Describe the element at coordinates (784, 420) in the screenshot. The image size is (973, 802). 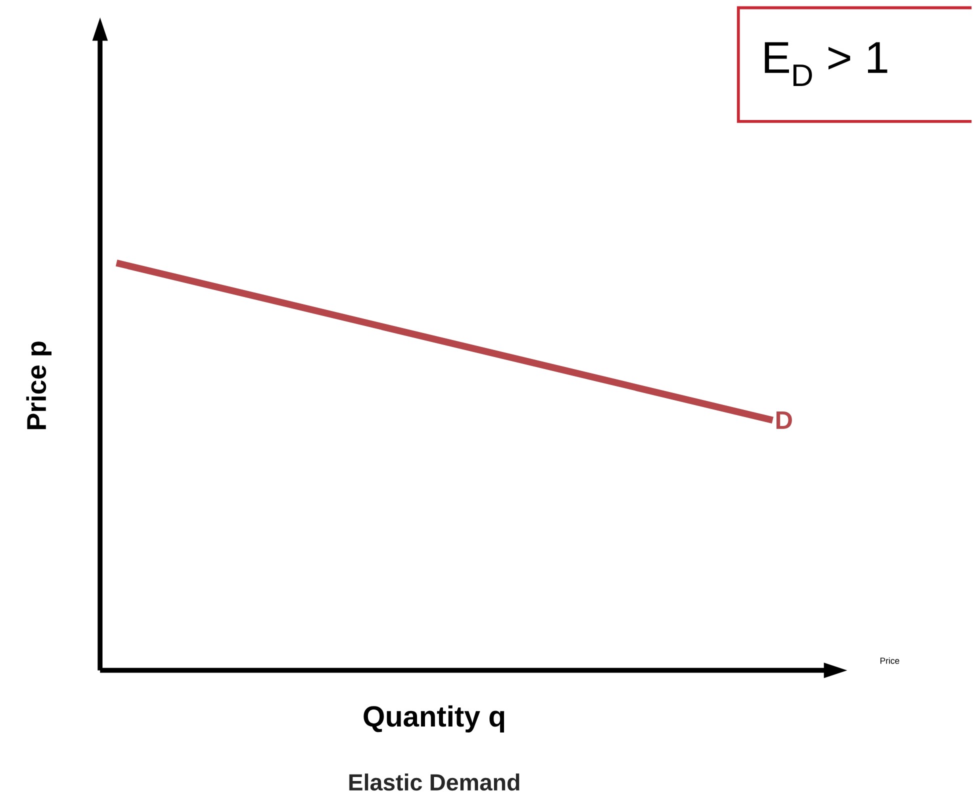
I see `series-label: D` at that location.